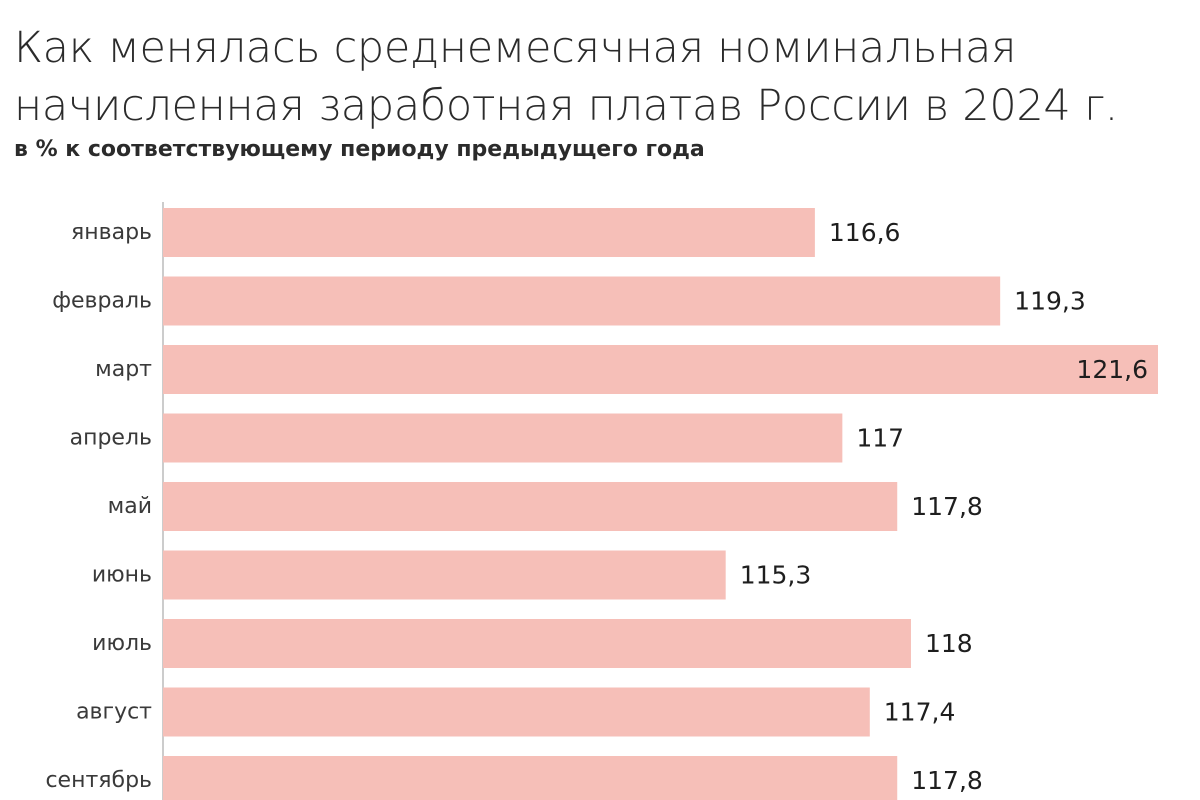 The height and width of the screenshot is (800, 1200). What do you see at coordinates (98, 780) in the screenshot?
I see `category-label: сентябрь` at bounding box center [98, 780].